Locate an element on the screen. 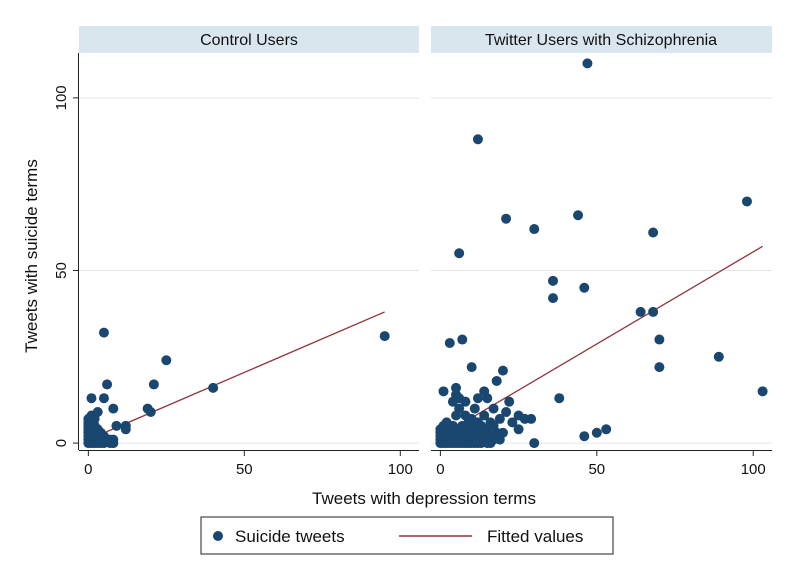  x-tick-label-schizophrenia-100: 100 is located at coordinates (753, 469).